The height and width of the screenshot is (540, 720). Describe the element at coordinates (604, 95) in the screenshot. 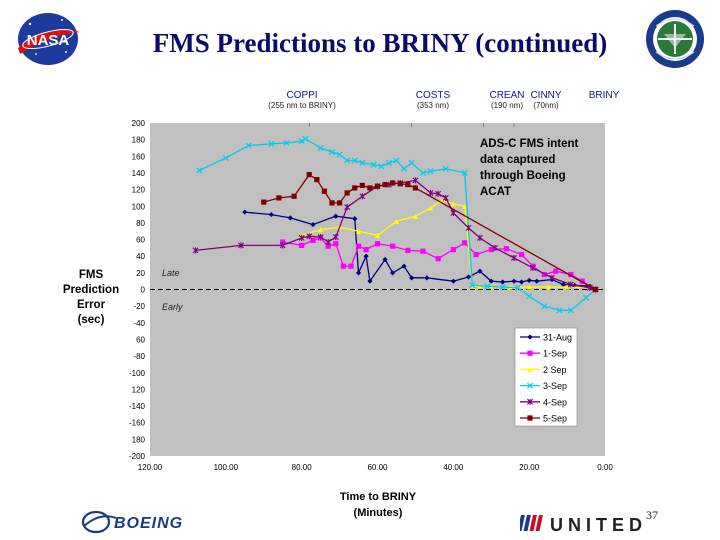

I see `waypoint-name: BRINY` at that location.